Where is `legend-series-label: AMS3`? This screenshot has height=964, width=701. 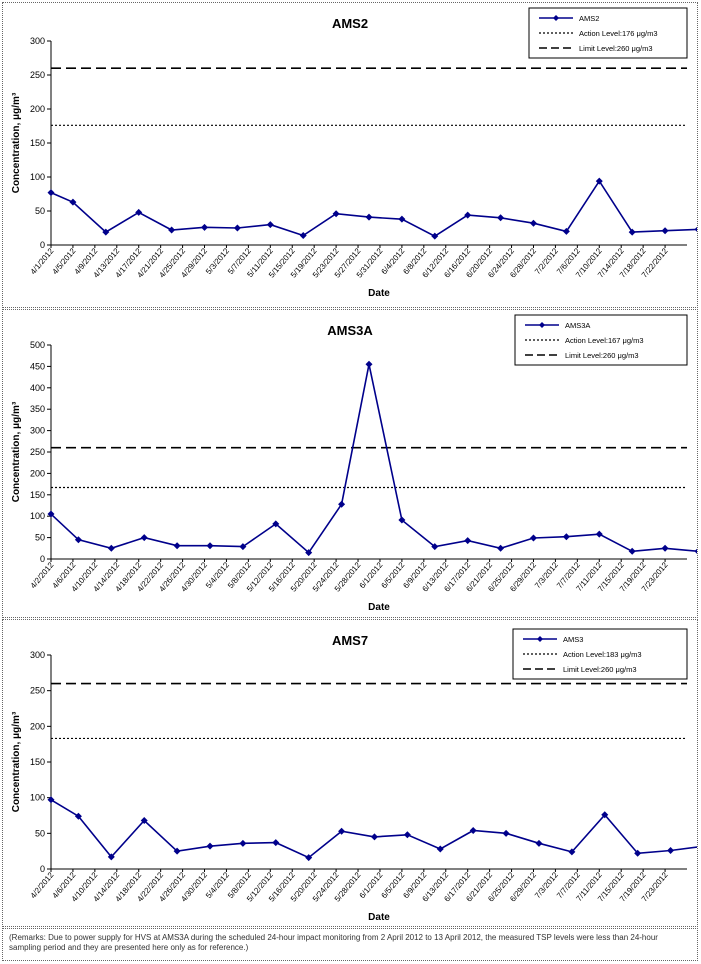
legend-series-label: AMS3 is located at coordinates (573, 639).